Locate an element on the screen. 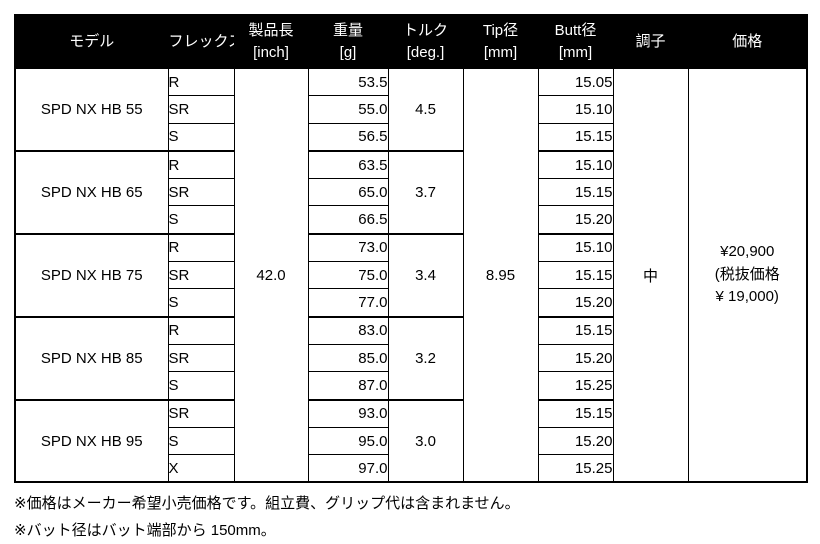 The height and width of the screenshot is (544, 820). kickpoint-cell: 中 is located at coordinates (650, 275).